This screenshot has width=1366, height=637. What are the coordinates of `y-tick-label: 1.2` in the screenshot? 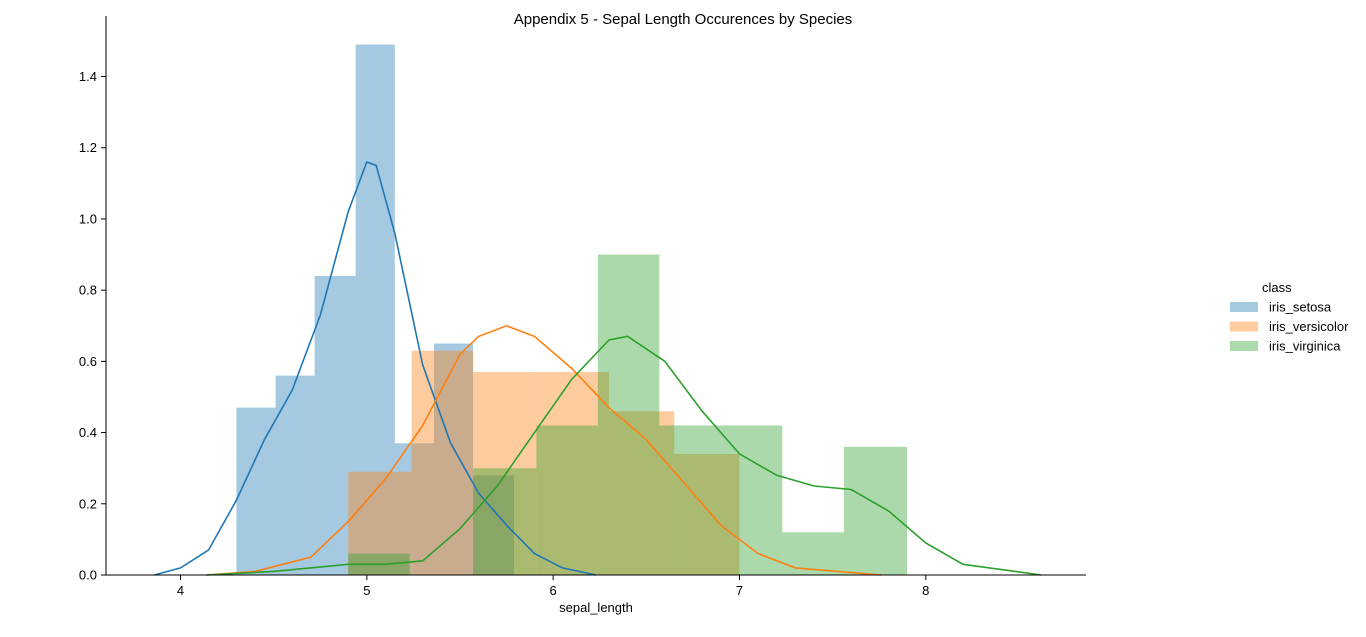 It's located at (88, 147).